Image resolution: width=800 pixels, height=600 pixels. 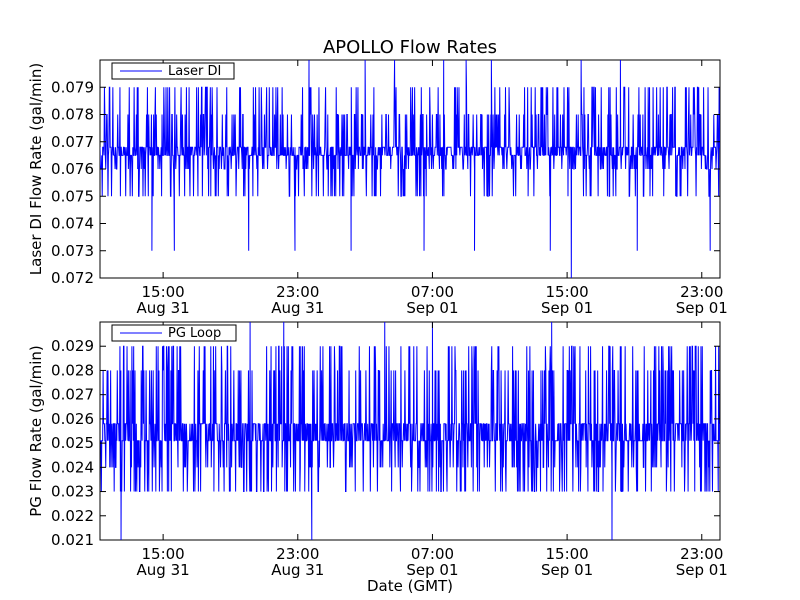 I want to click on pg-loop-y-tick-label: 0.021, so click(x=72, y=540).